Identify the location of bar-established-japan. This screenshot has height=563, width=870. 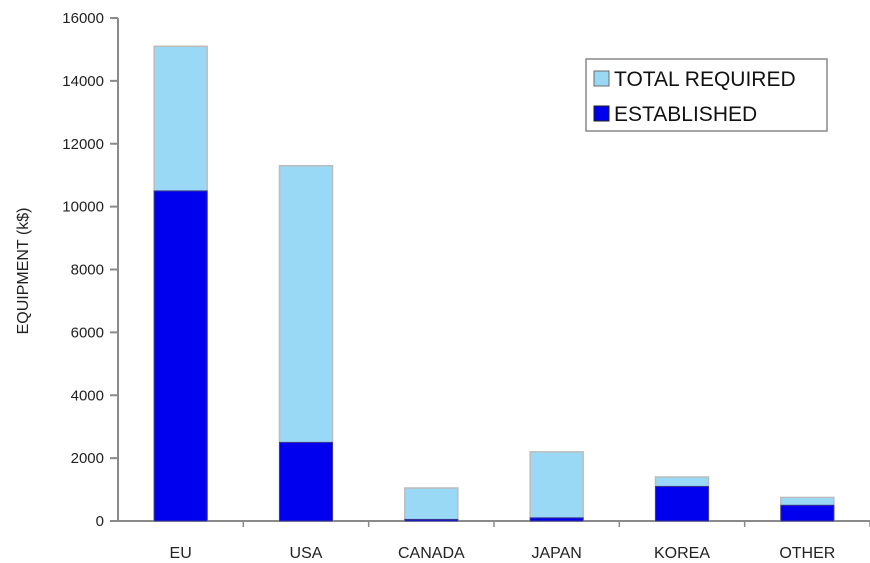
(556, 519).